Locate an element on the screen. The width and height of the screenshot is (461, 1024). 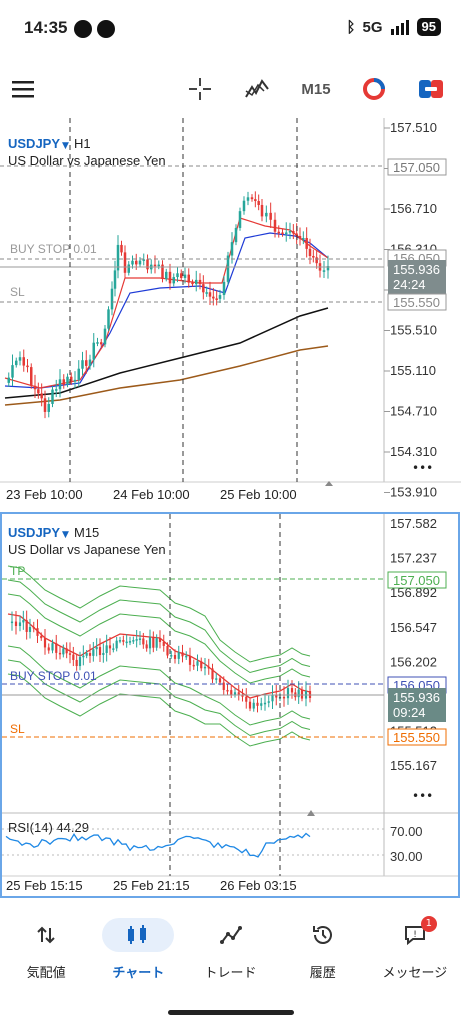
h1-time-label-1: 23 Feb 10:00 is located at coordinates (44, 494).